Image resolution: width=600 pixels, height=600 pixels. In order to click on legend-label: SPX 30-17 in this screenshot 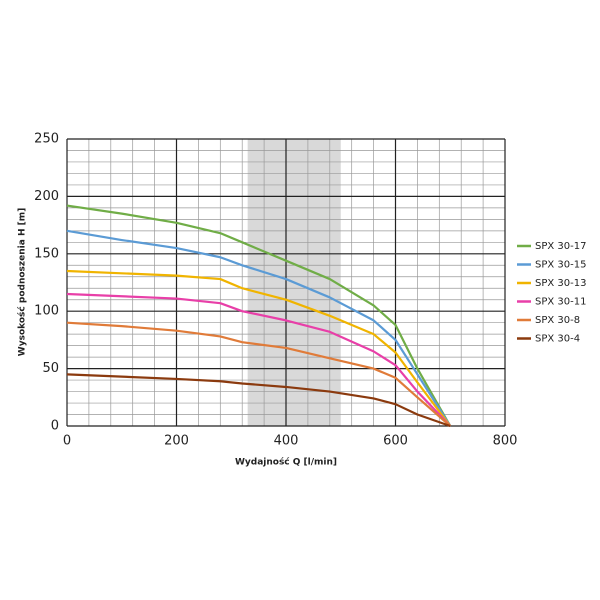, I will do `click(560, 246)`.